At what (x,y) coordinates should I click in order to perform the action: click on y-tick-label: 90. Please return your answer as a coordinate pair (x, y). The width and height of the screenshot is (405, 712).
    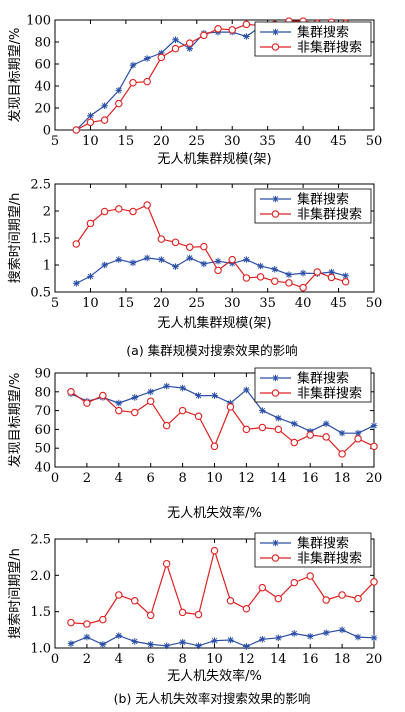
    Looking at the image, I should click on (42, 374).